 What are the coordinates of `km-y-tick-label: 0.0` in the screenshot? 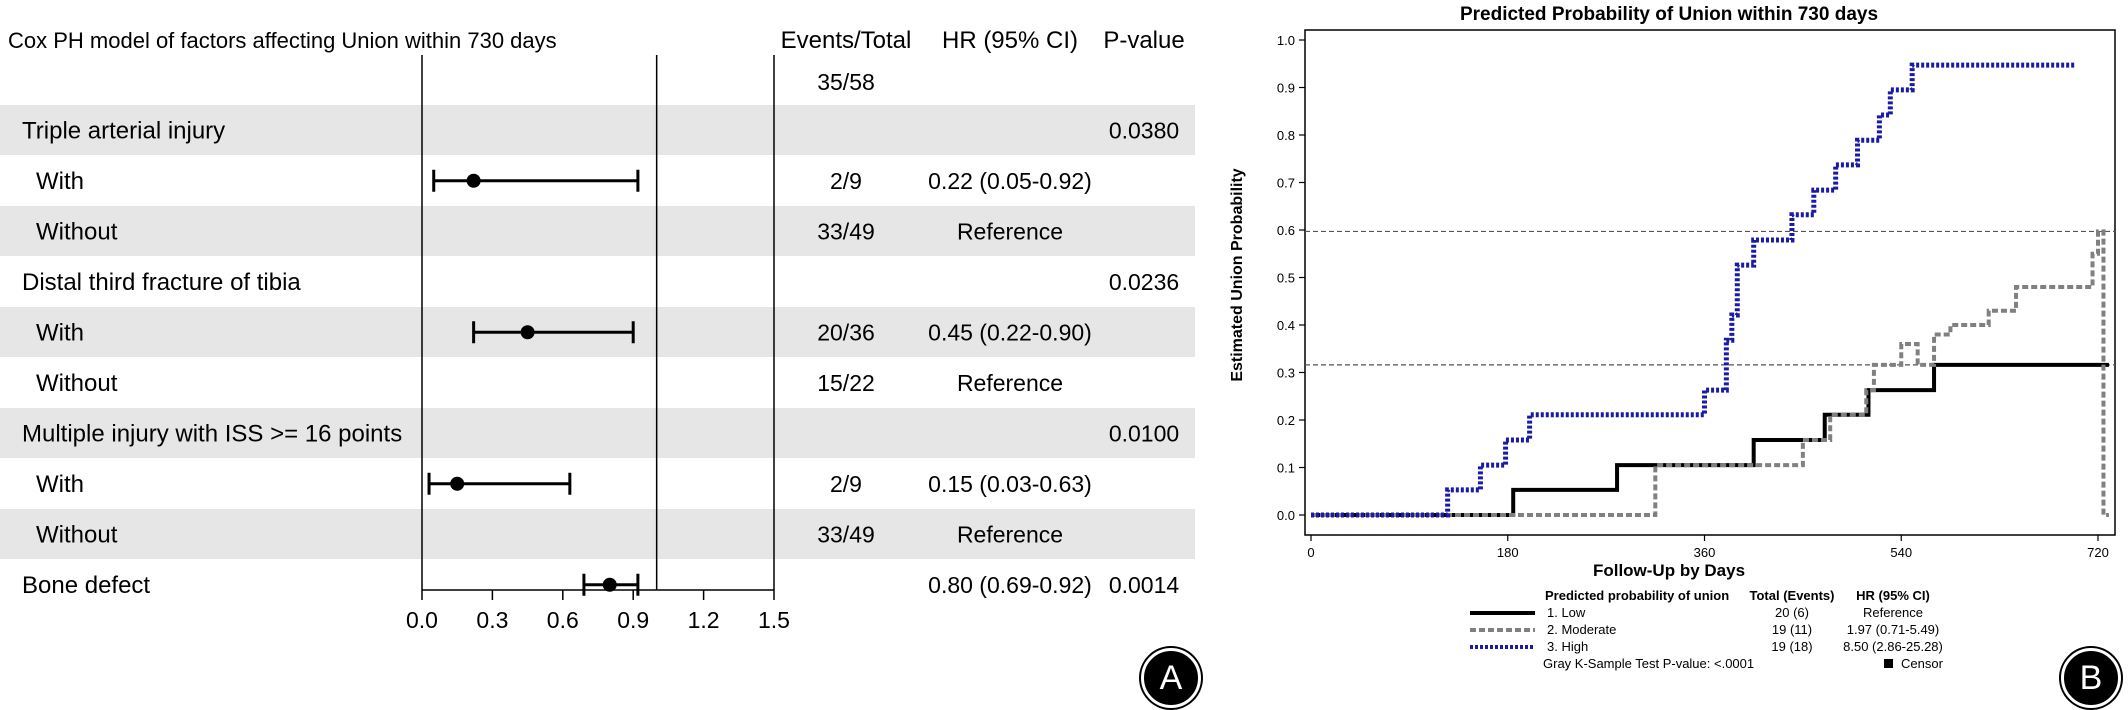 It's located at (1286, 515).